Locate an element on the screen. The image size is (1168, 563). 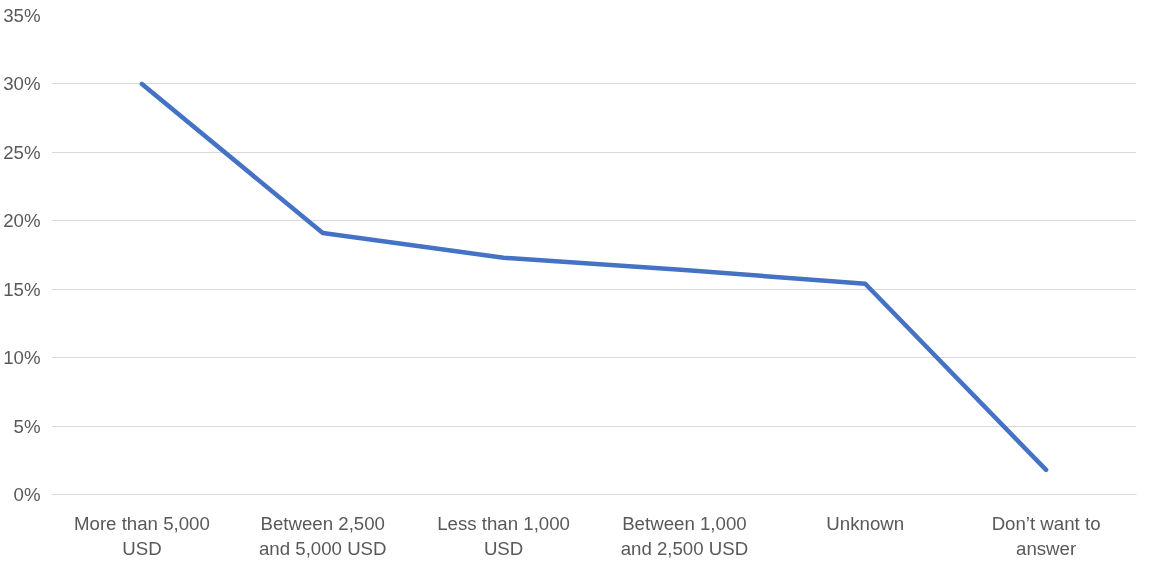
x-tick-label: Unknown is located at coordinates (865, 523).